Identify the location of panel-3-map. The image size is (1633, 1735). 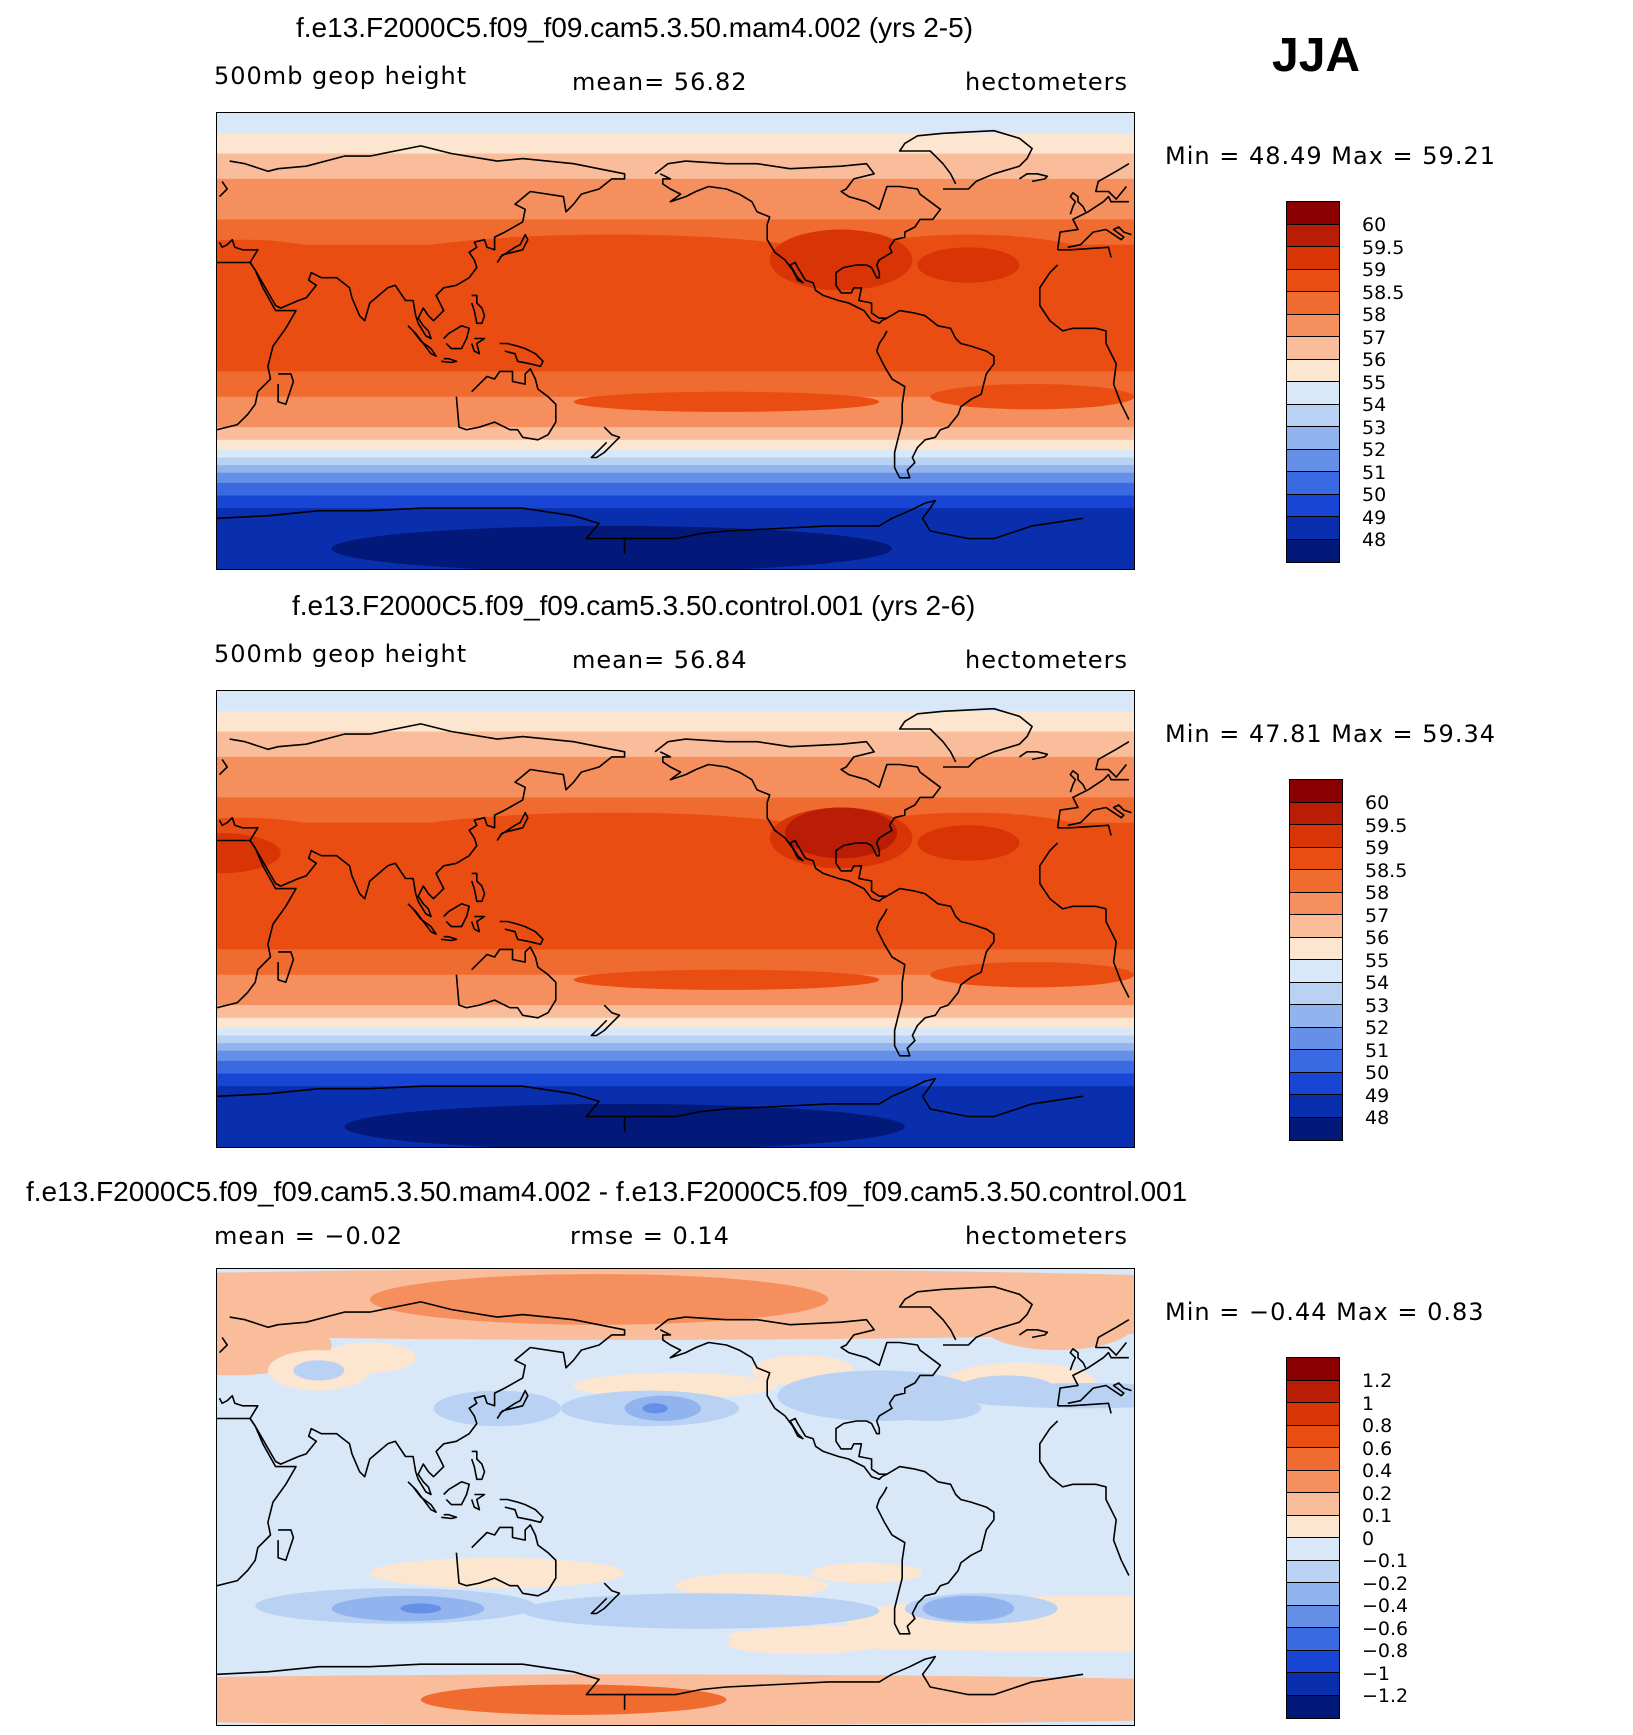
(675, 1497).